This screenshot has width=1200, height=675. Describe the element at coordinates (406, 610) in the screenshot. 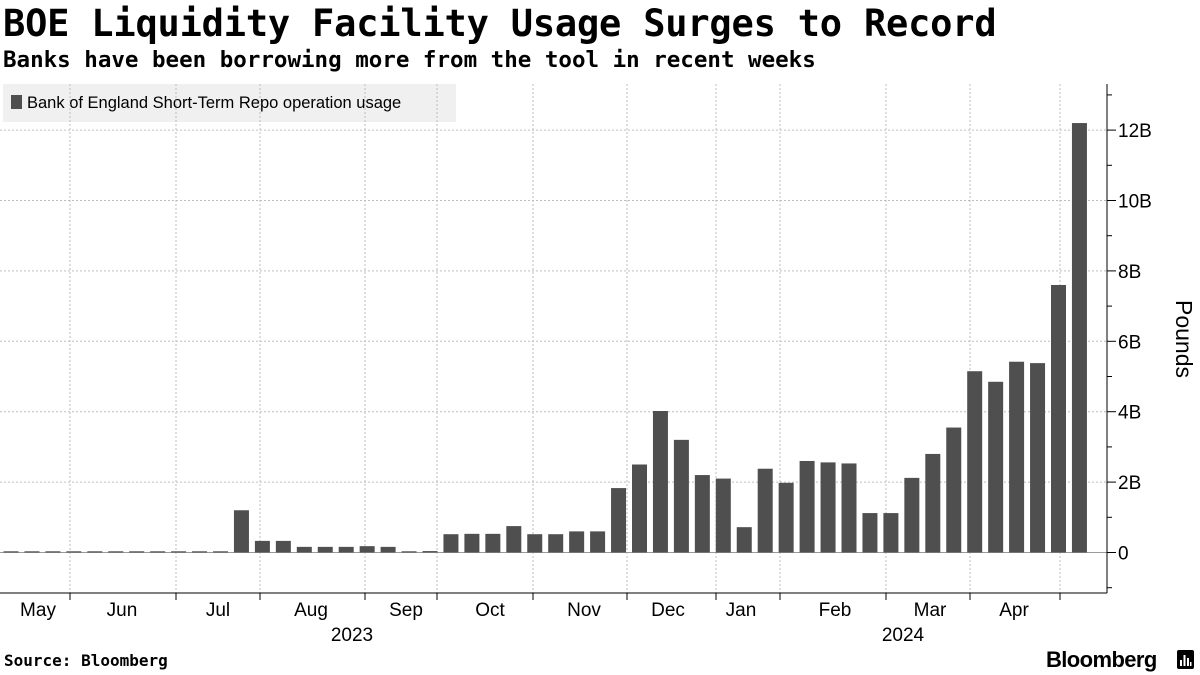

I see `x-month-label: Sep` at that location.